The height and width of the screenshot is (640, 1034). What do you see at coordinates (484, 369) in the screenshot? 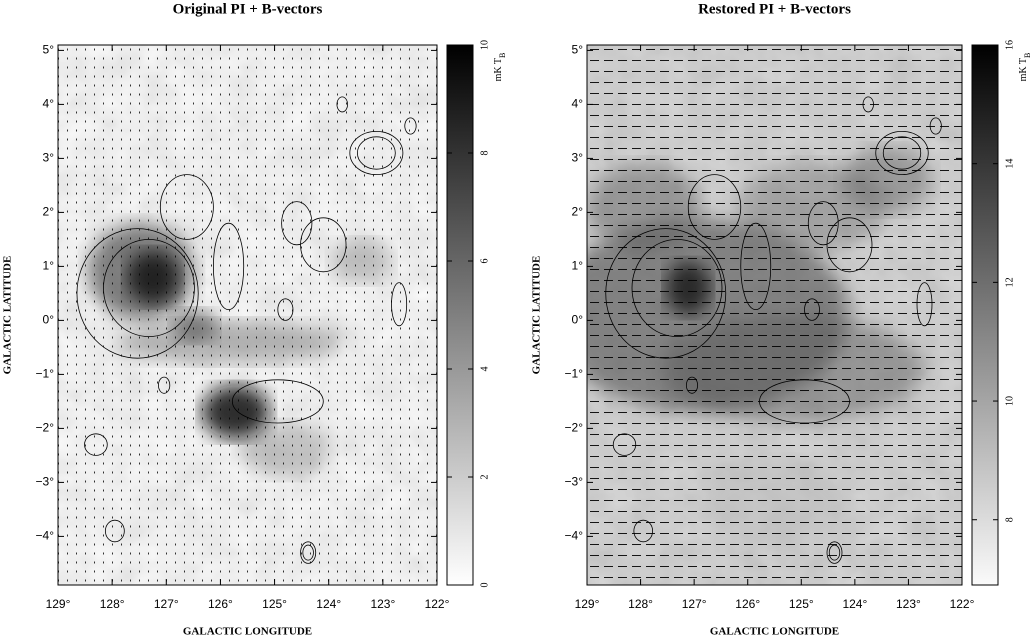
I see `colorbar-tick-label: 4` at bounding box center [484, 369].